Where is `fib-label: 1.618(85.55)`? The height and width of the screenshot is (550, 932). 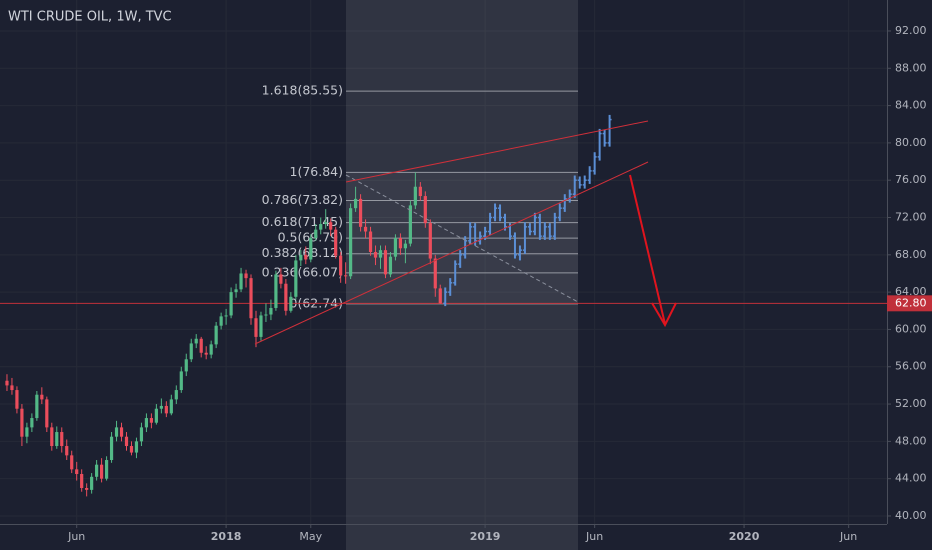 fib-label: 1.618(85.55) is located at coordinates (302, 90).